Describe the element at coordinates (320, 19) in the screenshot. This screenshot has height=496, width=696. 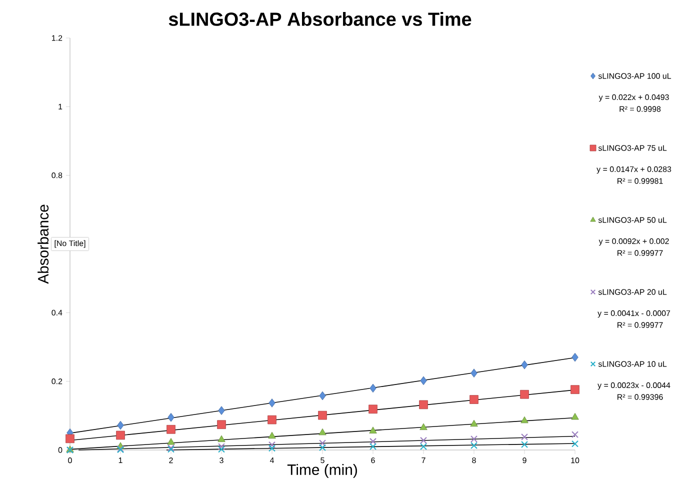
I see `chart-title: sLINGO3-AP Absorbance vs Time` at that location.